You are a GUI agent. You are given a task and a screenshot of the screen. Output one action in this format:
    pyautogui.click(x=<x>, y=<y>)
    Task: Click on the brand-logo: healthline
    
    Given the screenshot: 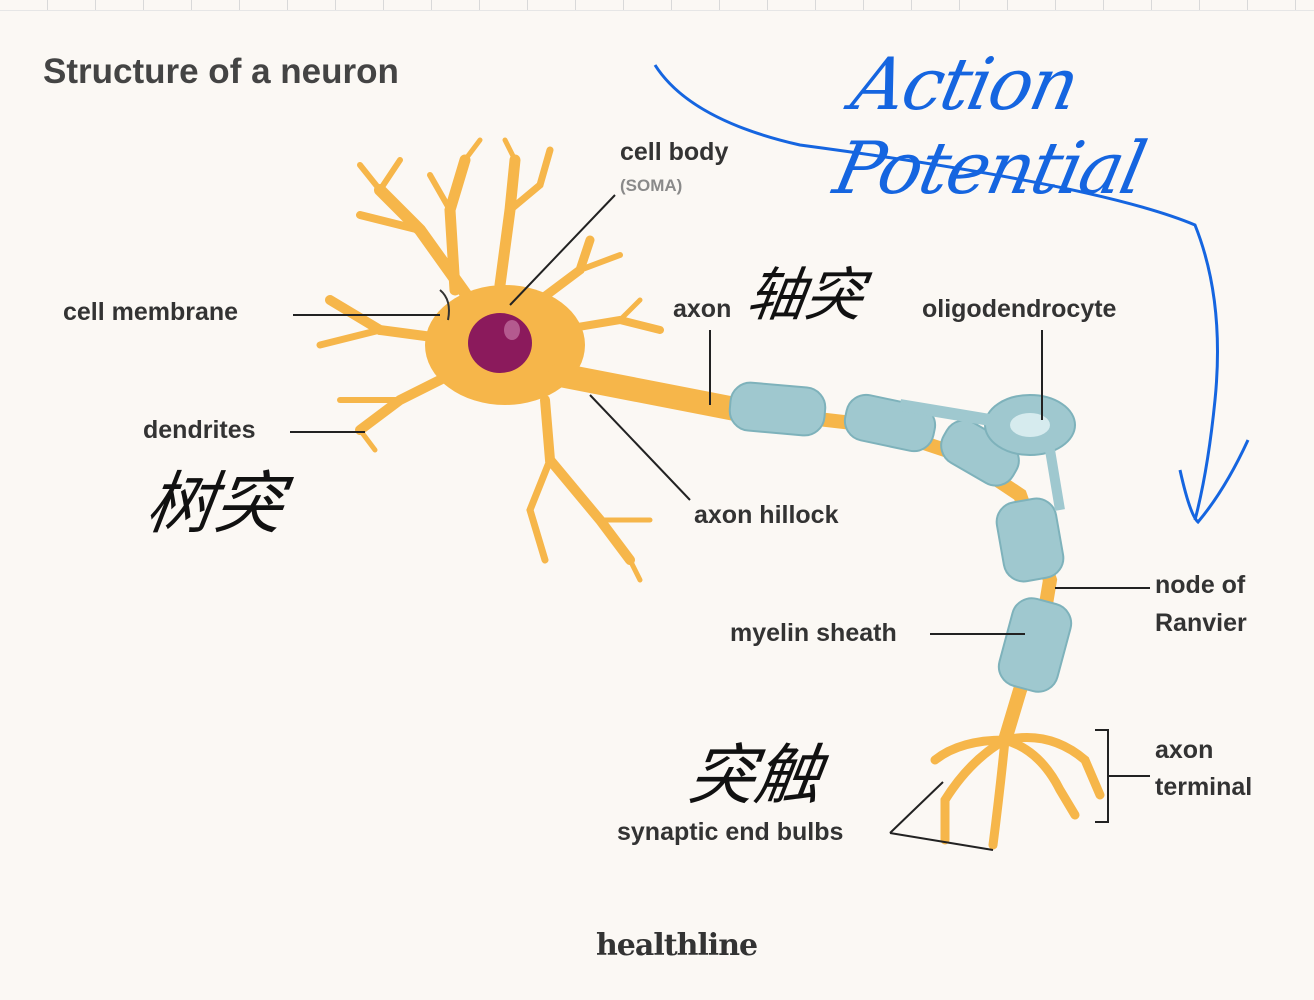 What is the action you would take?
    pyautogui.click(x=677, y=945)
    